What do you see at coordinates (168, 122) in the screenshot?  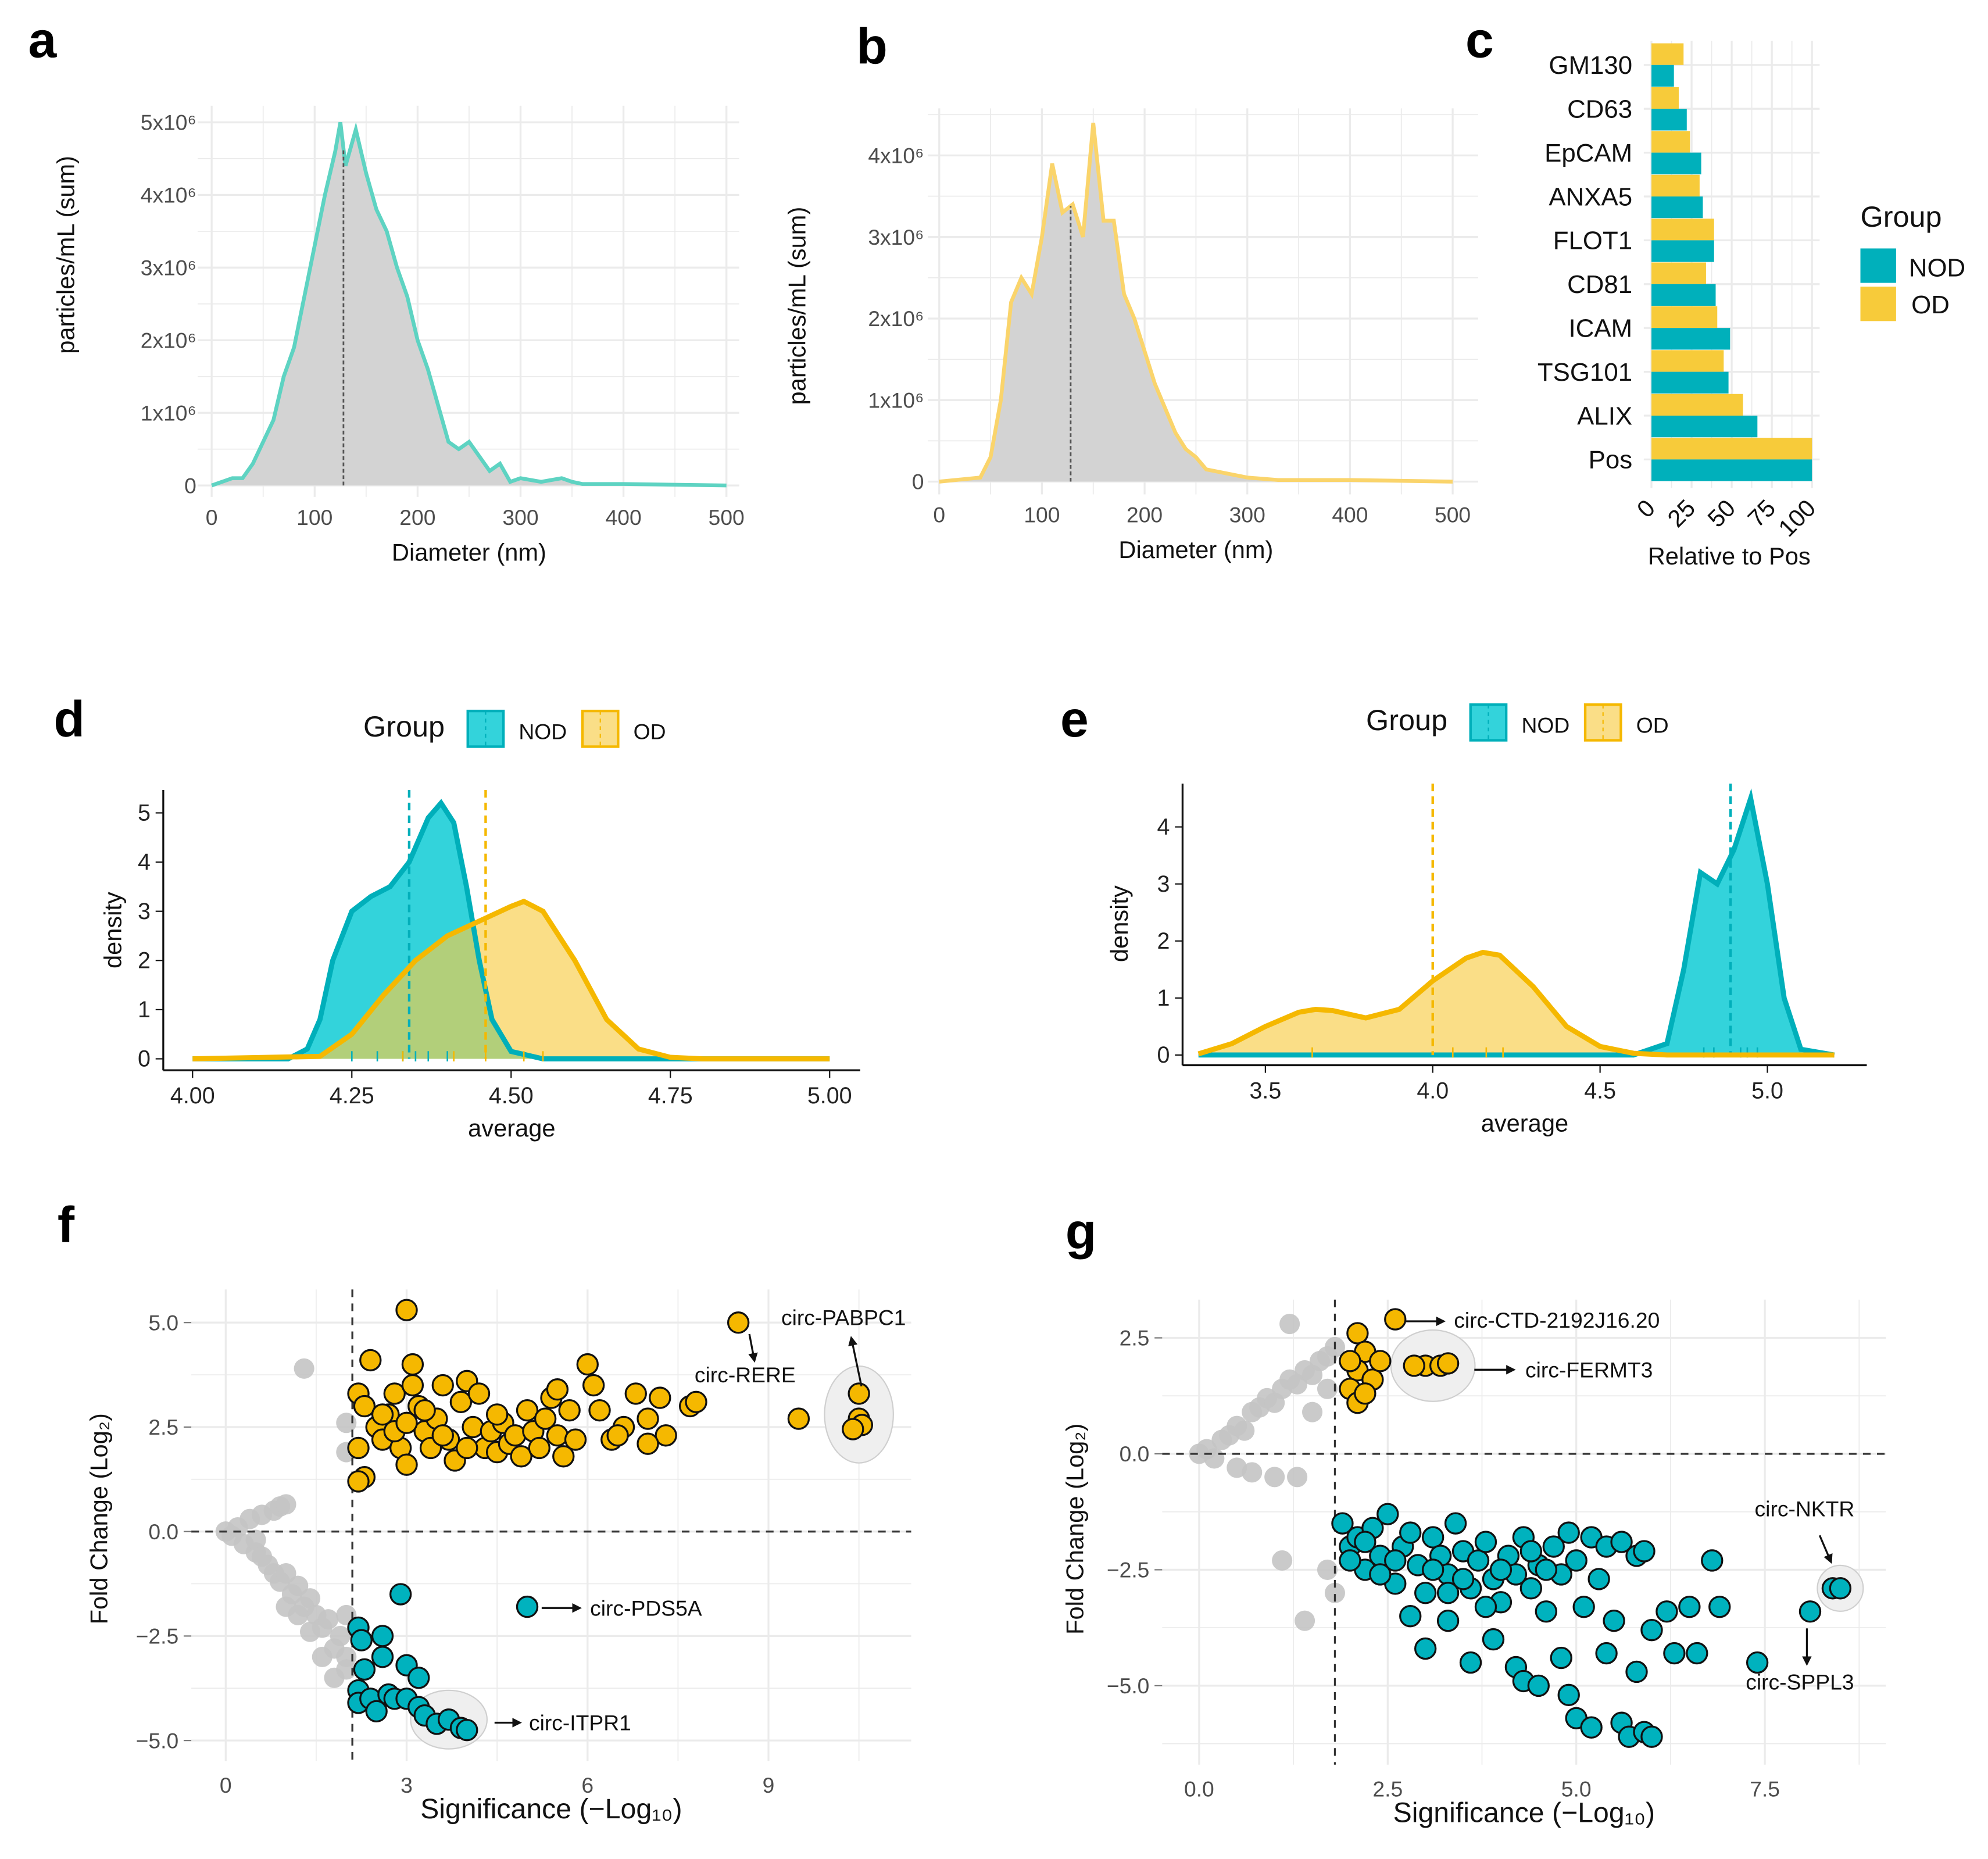 I see `y-tick-label: 5x10⁶` at bounding box center [168, 122].